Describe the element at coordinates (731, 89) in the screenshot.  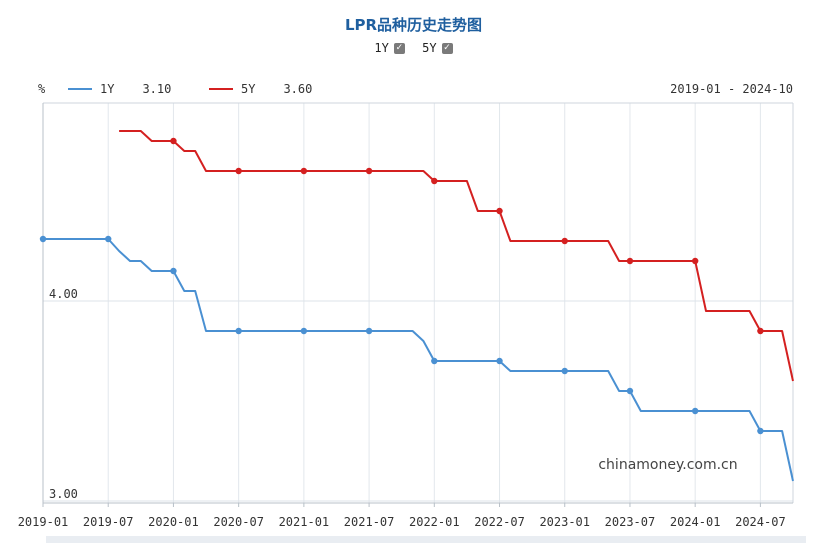
I see `date-range-label: 2019-01 - 2024-10` at that location.